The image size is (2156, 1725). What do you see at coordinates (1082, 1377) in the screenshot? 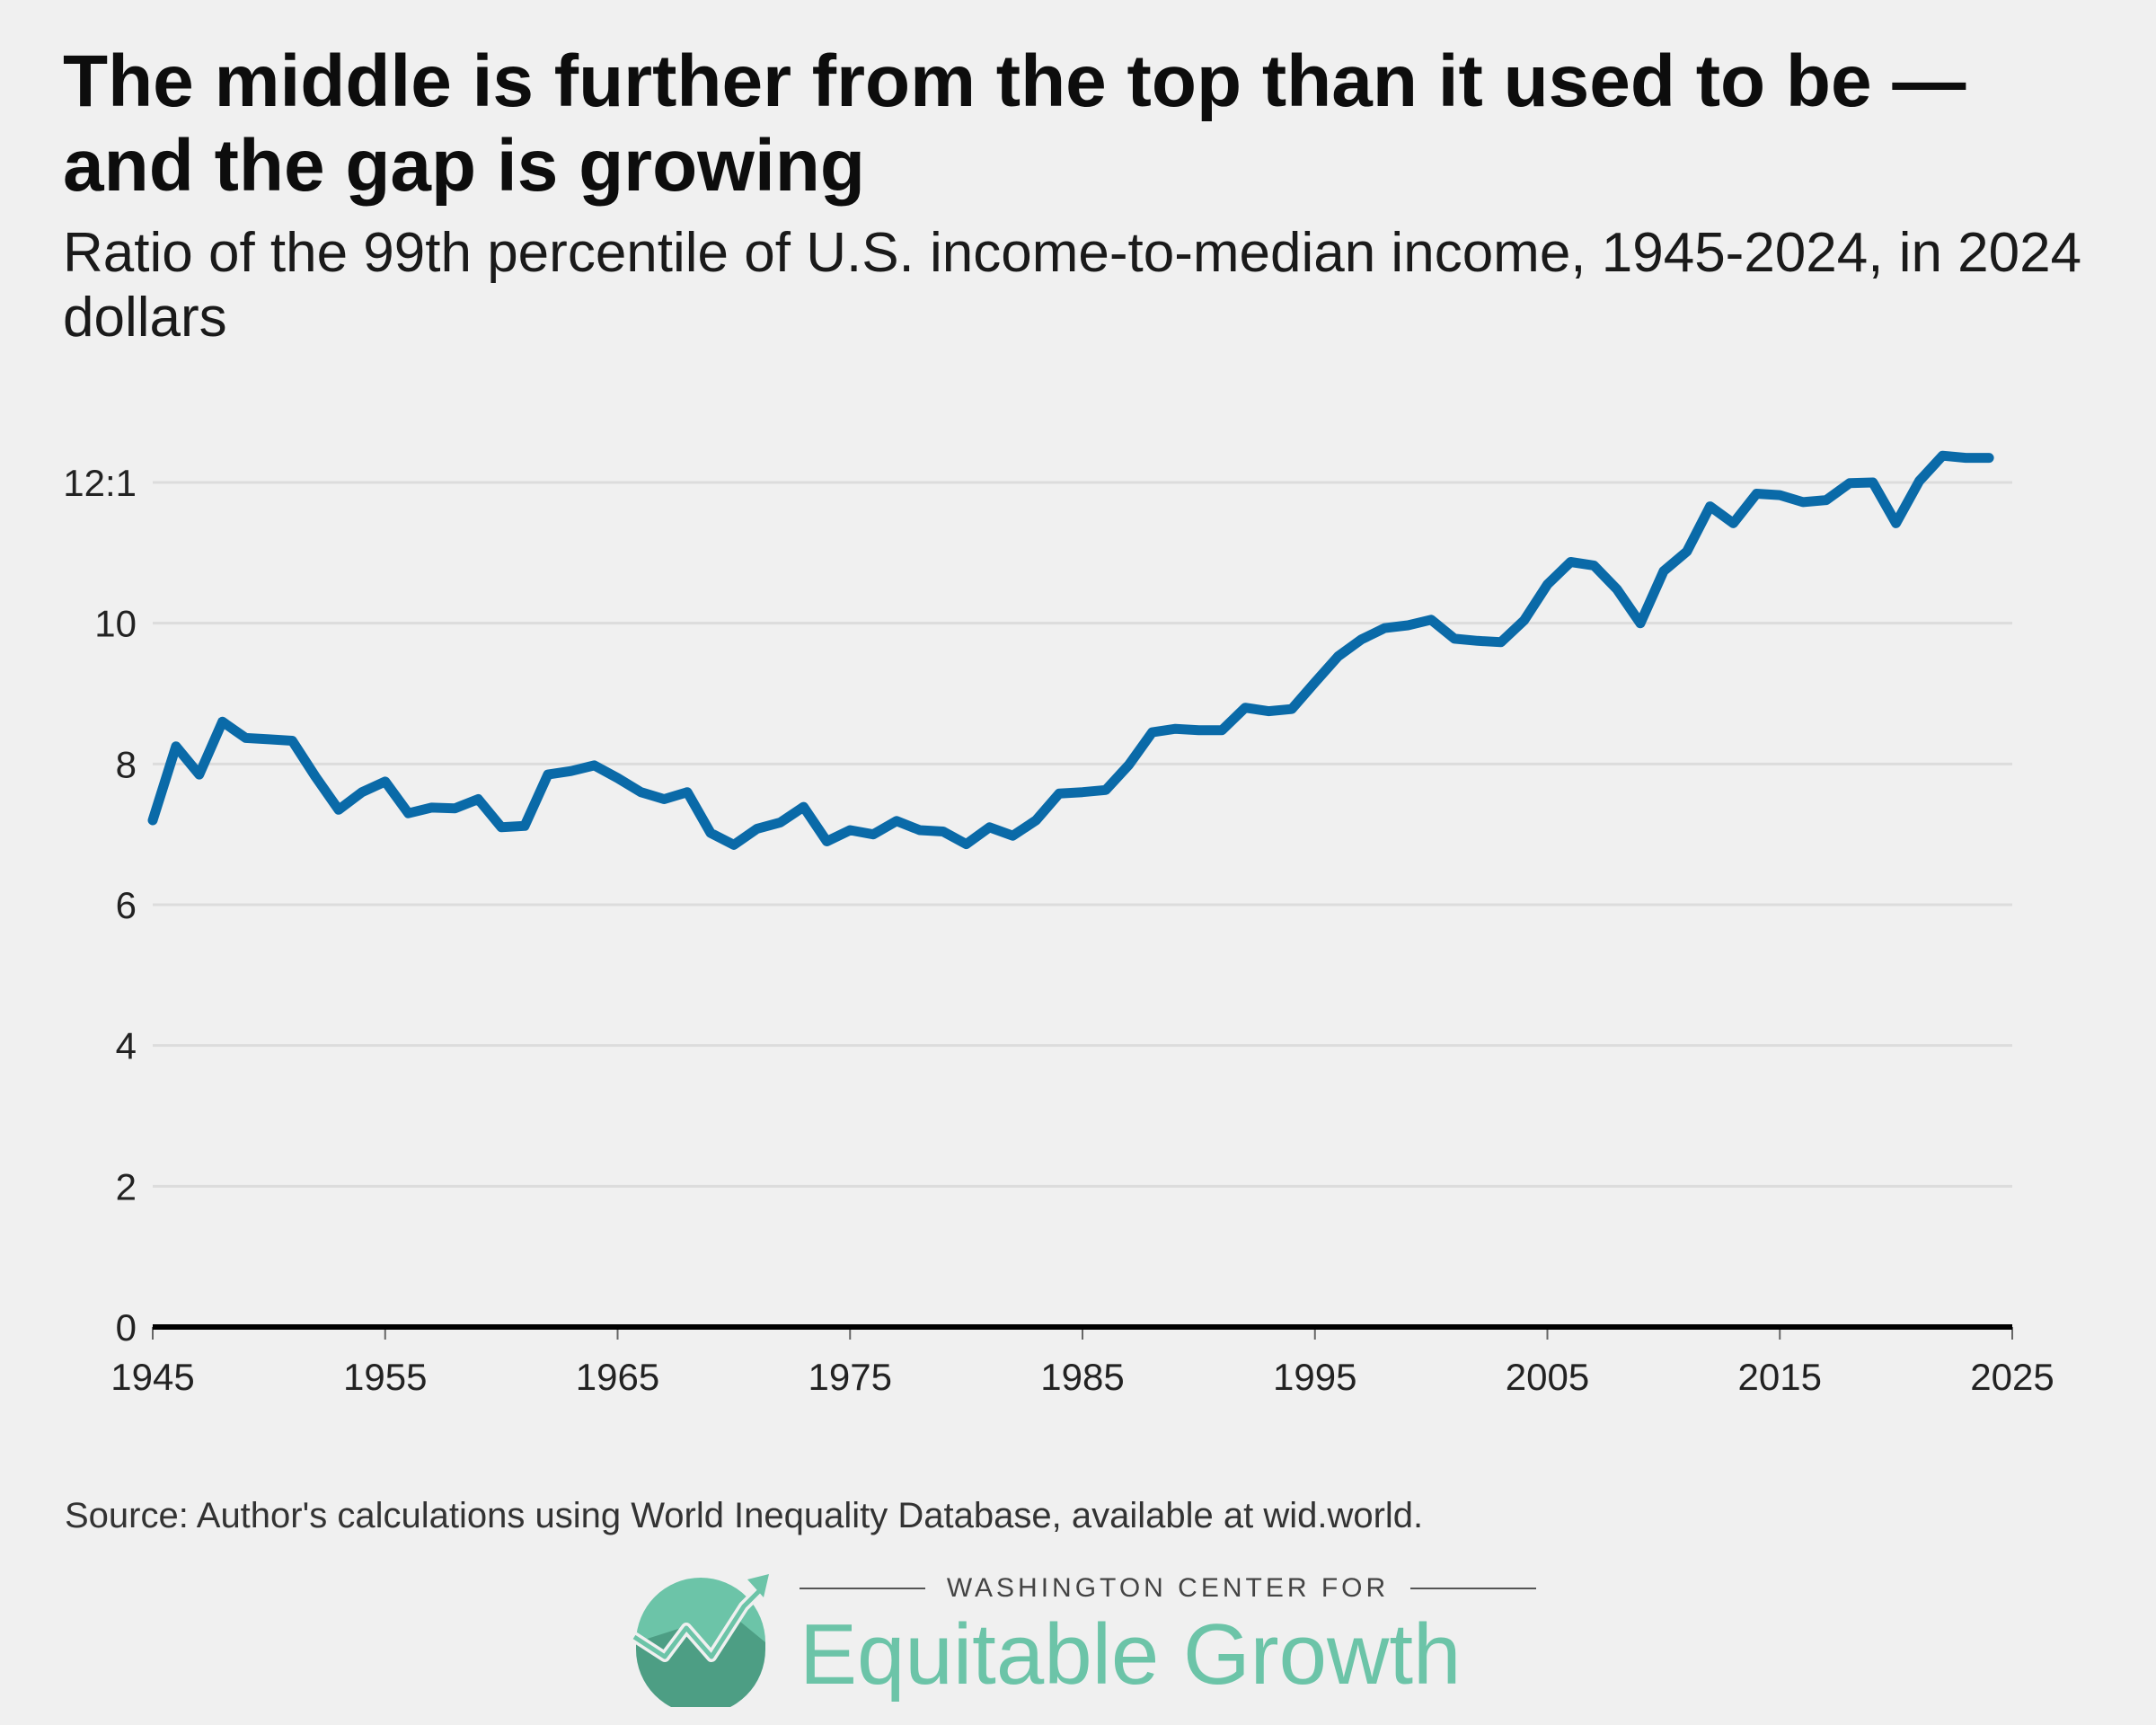
I see `x-tick-label: 1985` at bounding box center [1082, 1377].